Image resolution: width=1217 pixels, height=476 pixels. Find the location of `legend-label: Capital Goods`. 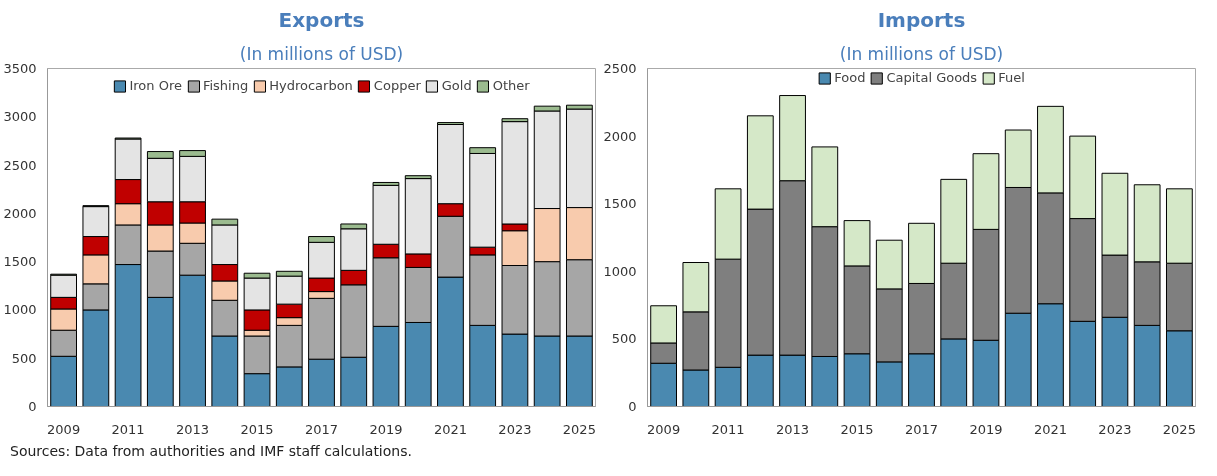

legend-label: Capital Goods is located at coordinates (932, 77).